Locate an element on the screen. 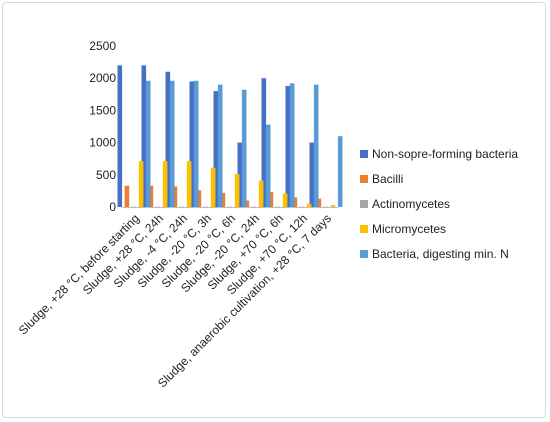  bars is located at coordinates (230, 136).